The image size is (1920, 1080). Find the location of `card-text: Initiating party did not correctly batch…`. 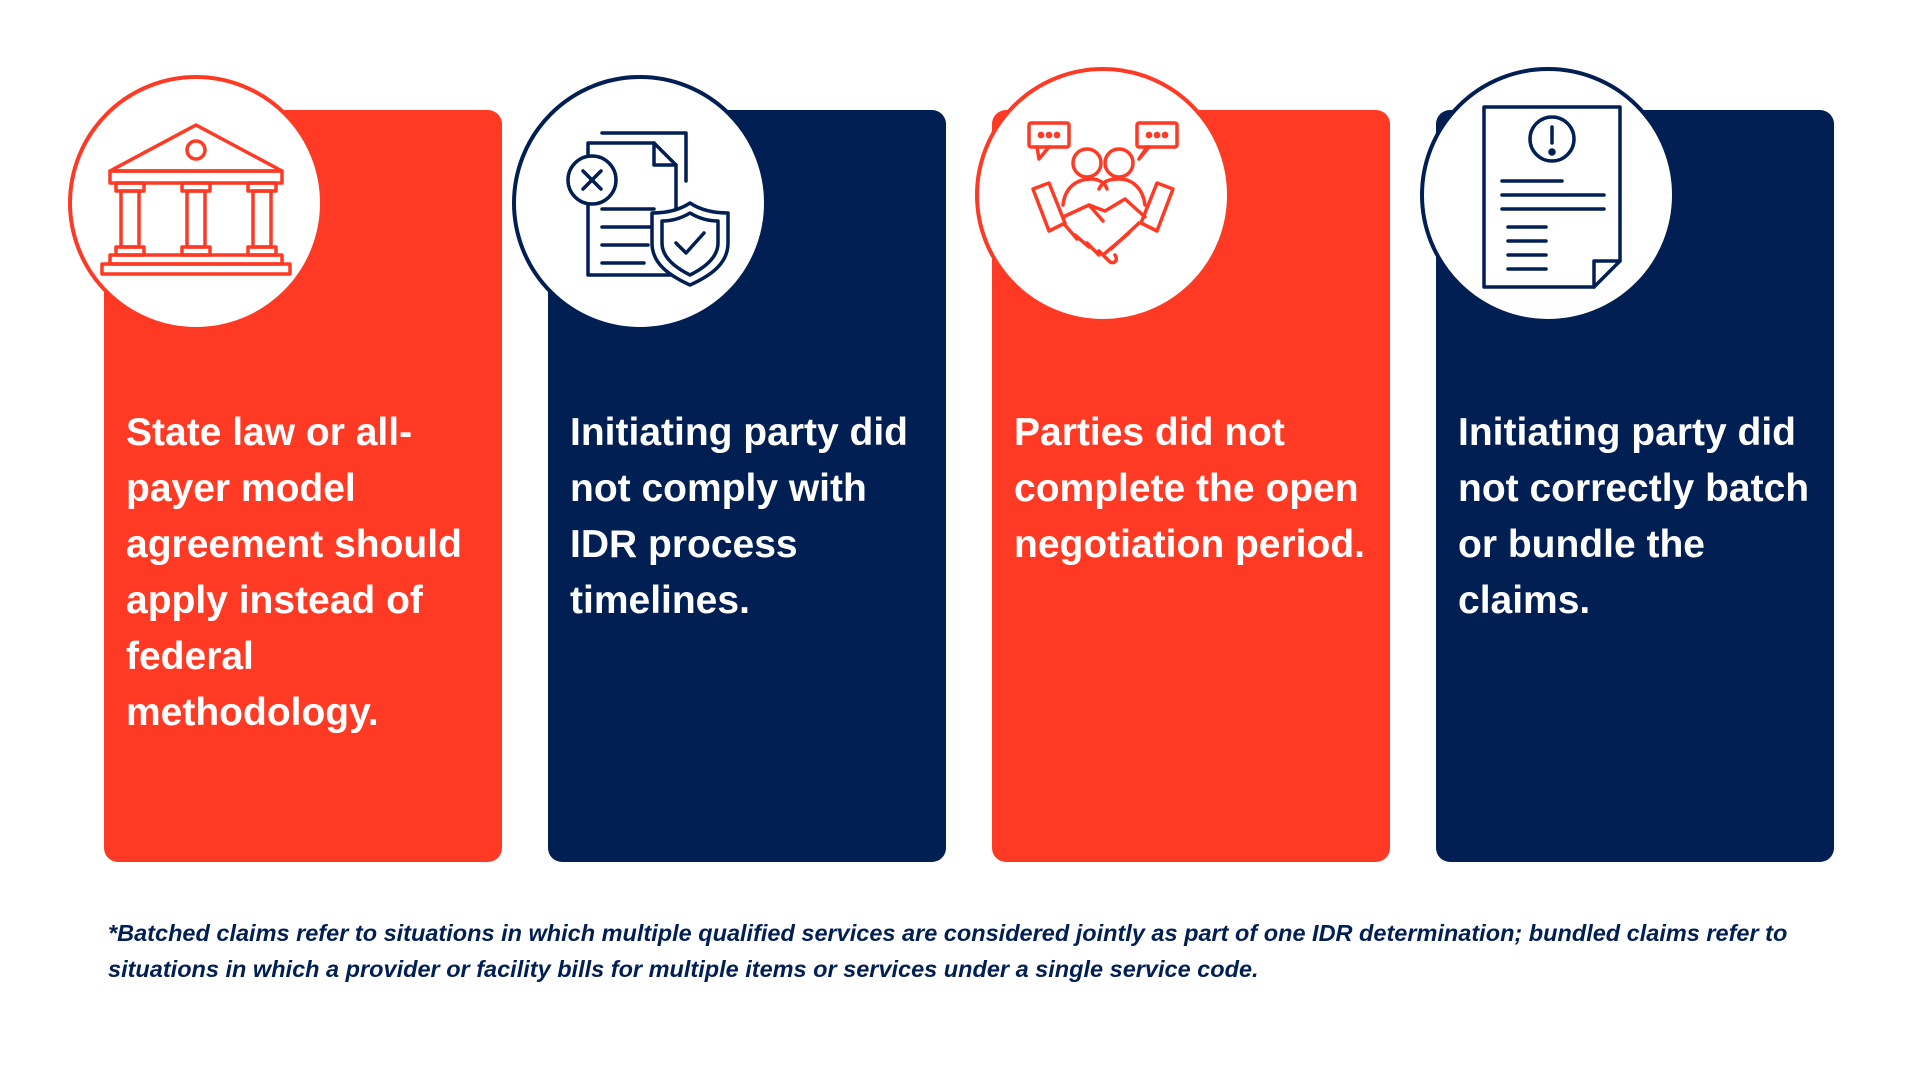

card-text: Initiating party did not correctly batch… is located at coordinates (1634, 516).